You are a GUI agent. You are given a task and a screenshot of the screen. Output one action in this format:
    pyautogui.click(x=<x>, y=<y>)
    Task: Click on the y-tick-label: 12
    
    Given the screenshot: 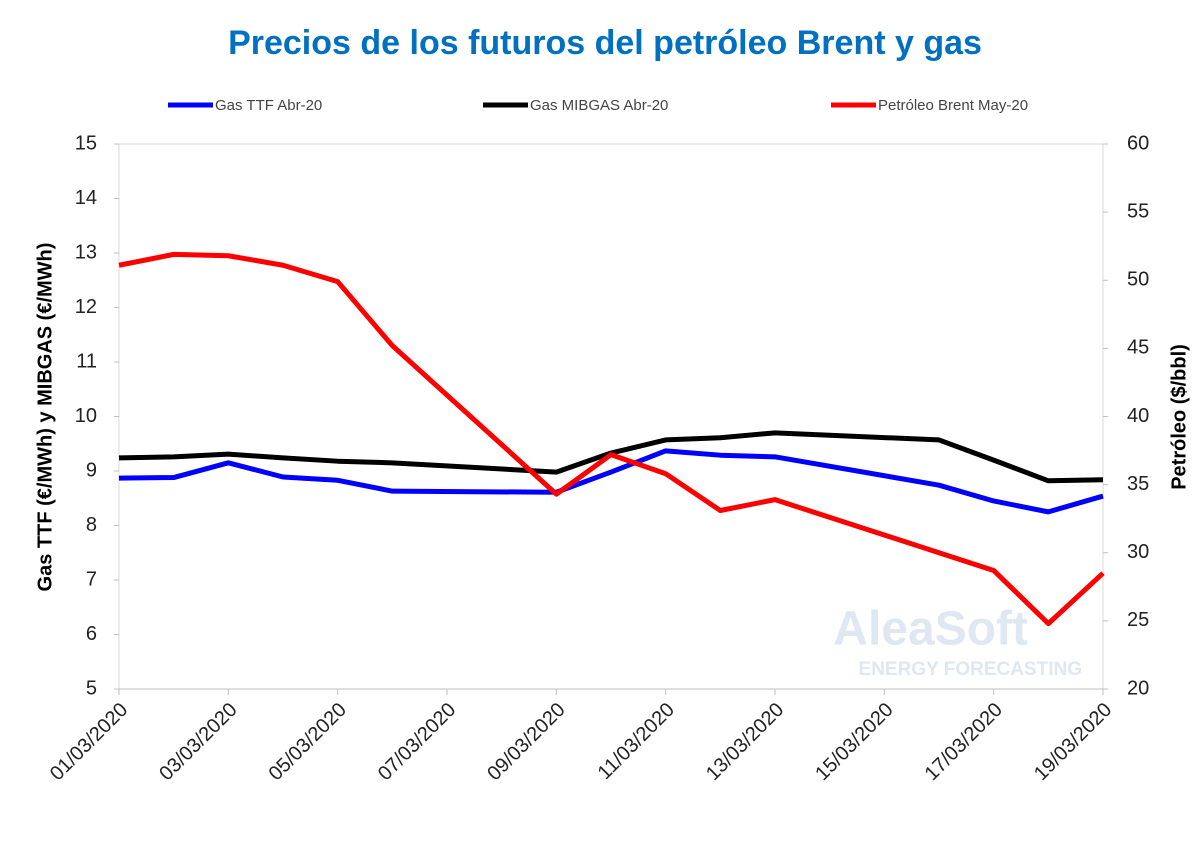 What is the action you would take?
    pyautogui.click(x=86, y=307)
    